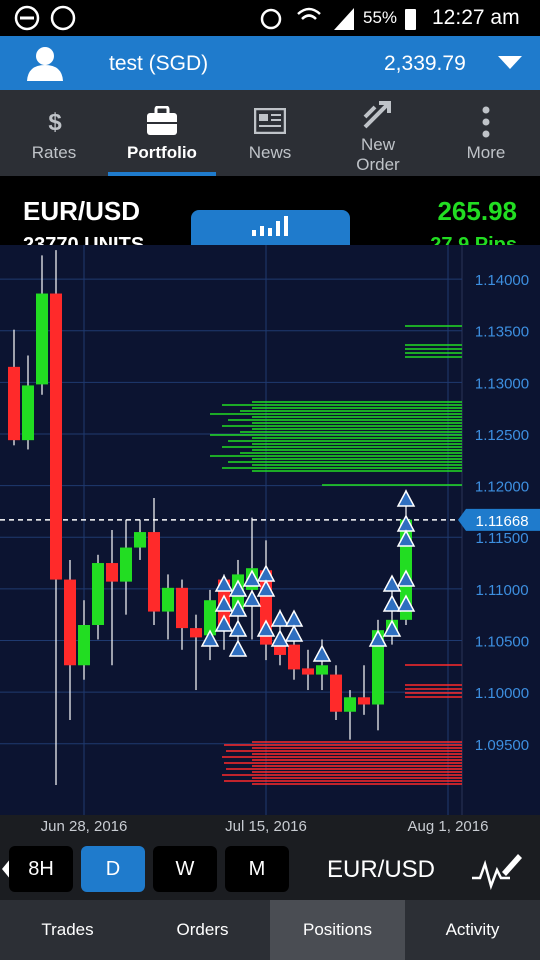 The image size is (540, 960). What do you see at coordinates (472, 929) in the screenshot?
I see `tab: Activity` at bounding box center [472, 929].